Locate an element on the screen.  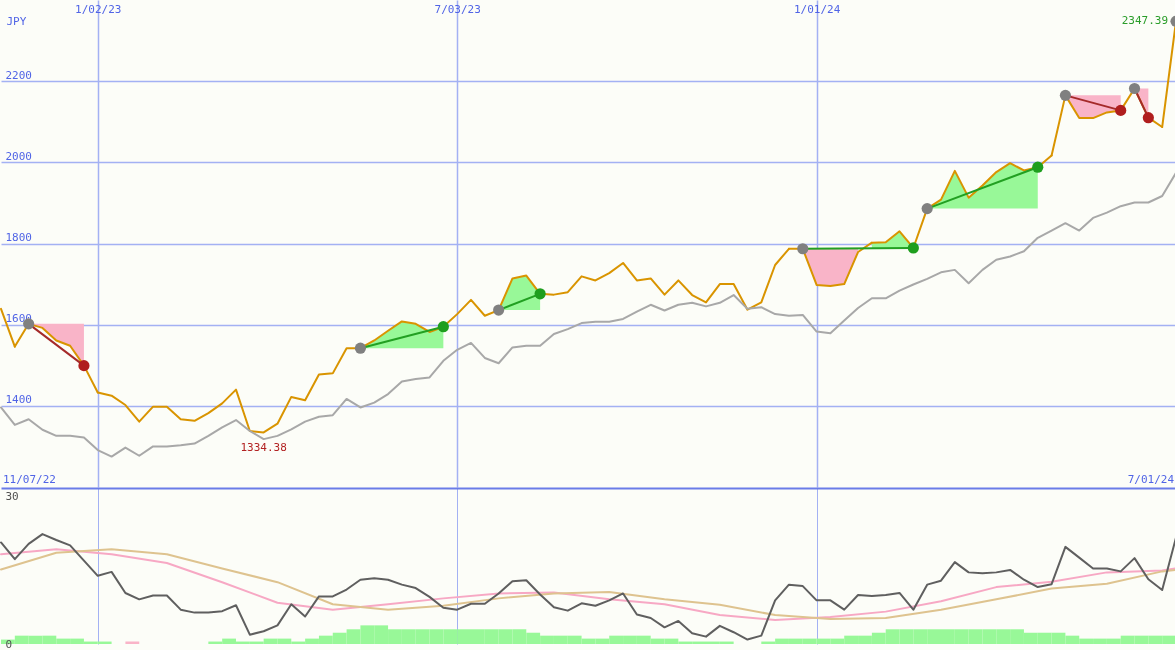
y-axis-title: JPY is located at coordinates (16, 21).